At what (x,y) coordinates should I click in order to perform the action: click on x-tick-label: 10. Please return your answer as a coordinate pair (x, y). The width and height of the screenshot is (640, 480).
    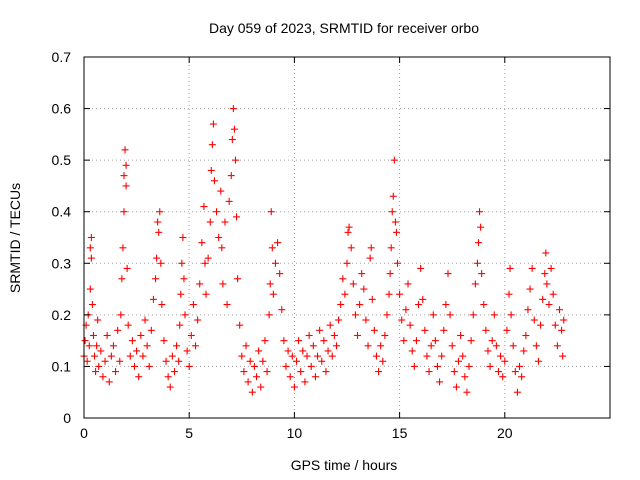
    Looking at the image, I should click on (295, 433).